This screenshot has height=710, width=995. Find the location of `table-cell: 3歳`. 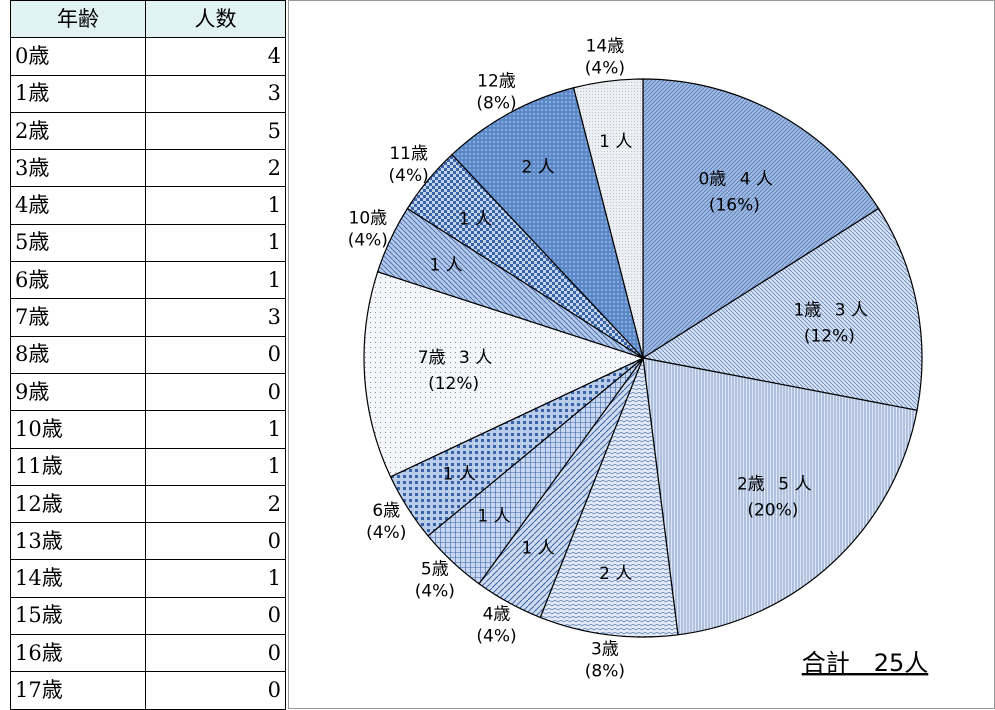

table-cell: 3歳 is located at coordinates (78, 168).